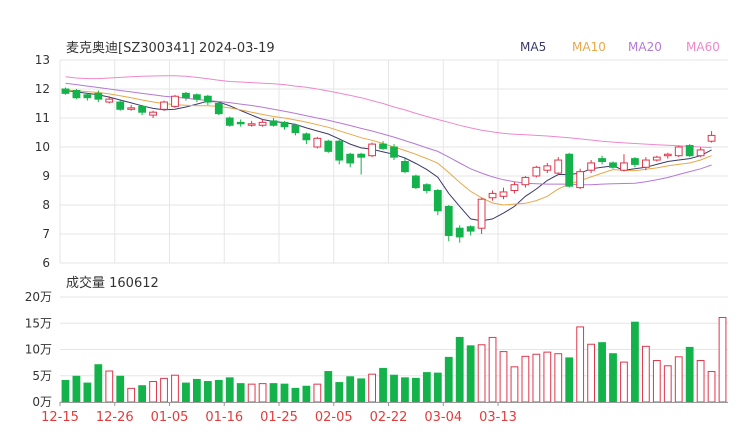  Describe the element at coordinates (46, 176) in the screenshot. I see `price-tick-label: 9` at that location.